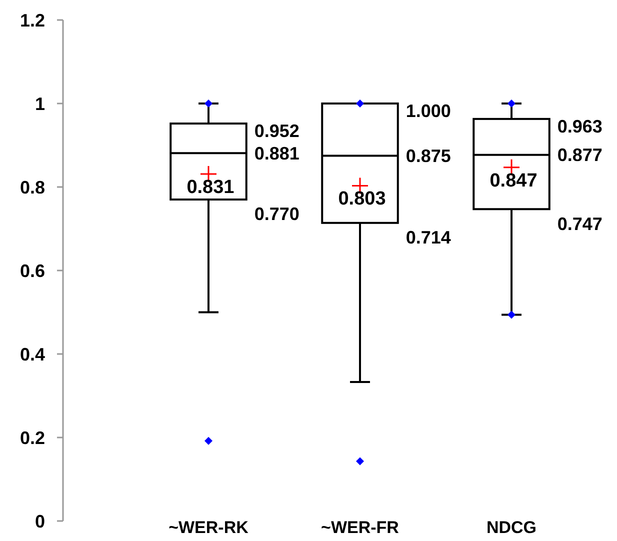  What do you see at coordinates (428, 238) in the screenshot?
I see `annotation: 0.714` at bounding box center [428, 238].